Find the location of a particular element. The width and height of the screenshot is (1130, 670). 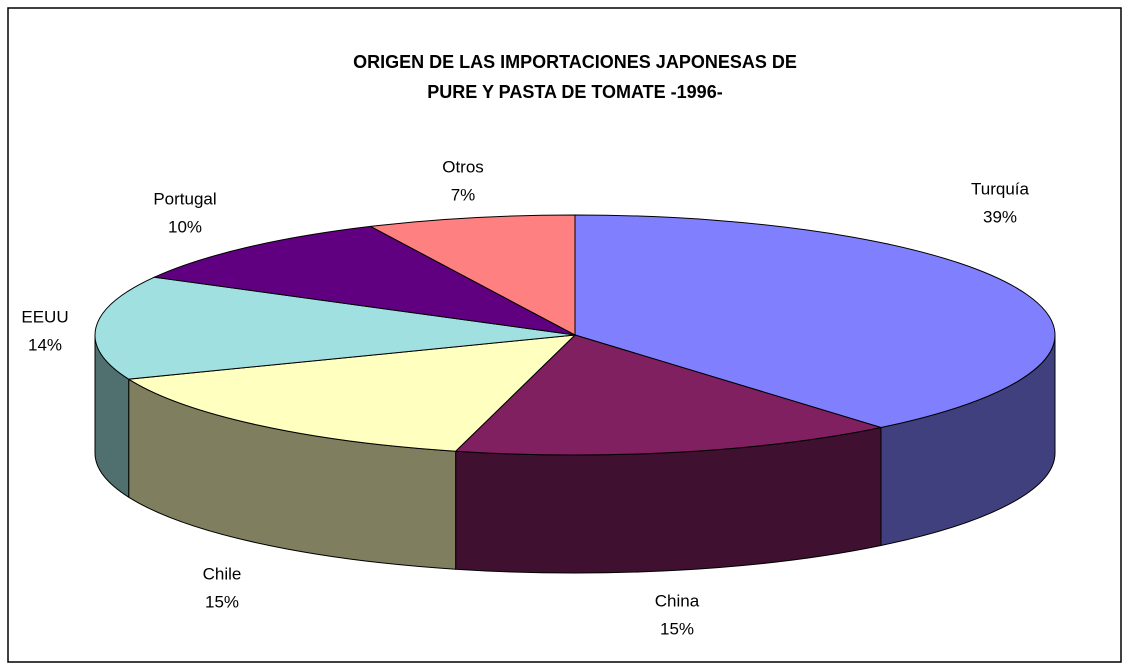

slice-value-label: 7% is located at coordinates (463, 194).